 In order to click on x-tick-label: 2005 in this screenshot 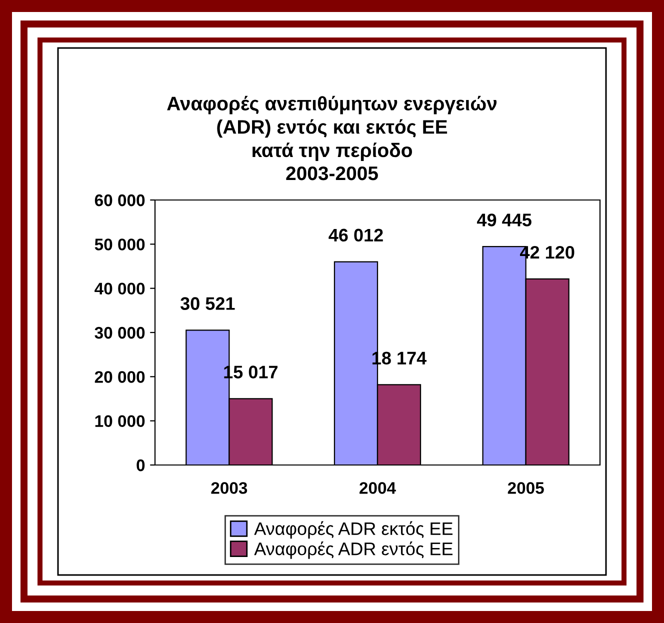, I will do `click(526, 488)`.